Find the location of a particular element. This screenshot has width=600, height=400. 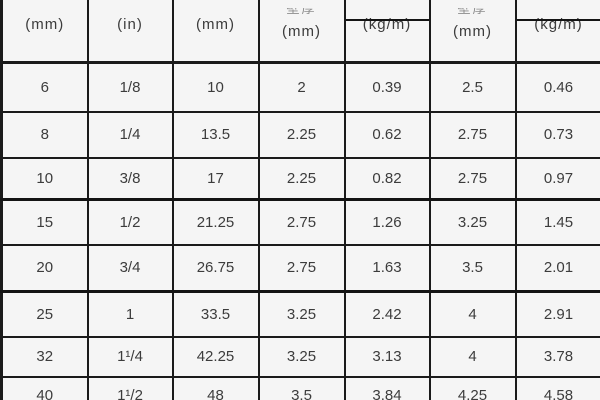

table-cell: 3/4 is located at coordinates (130, 268).